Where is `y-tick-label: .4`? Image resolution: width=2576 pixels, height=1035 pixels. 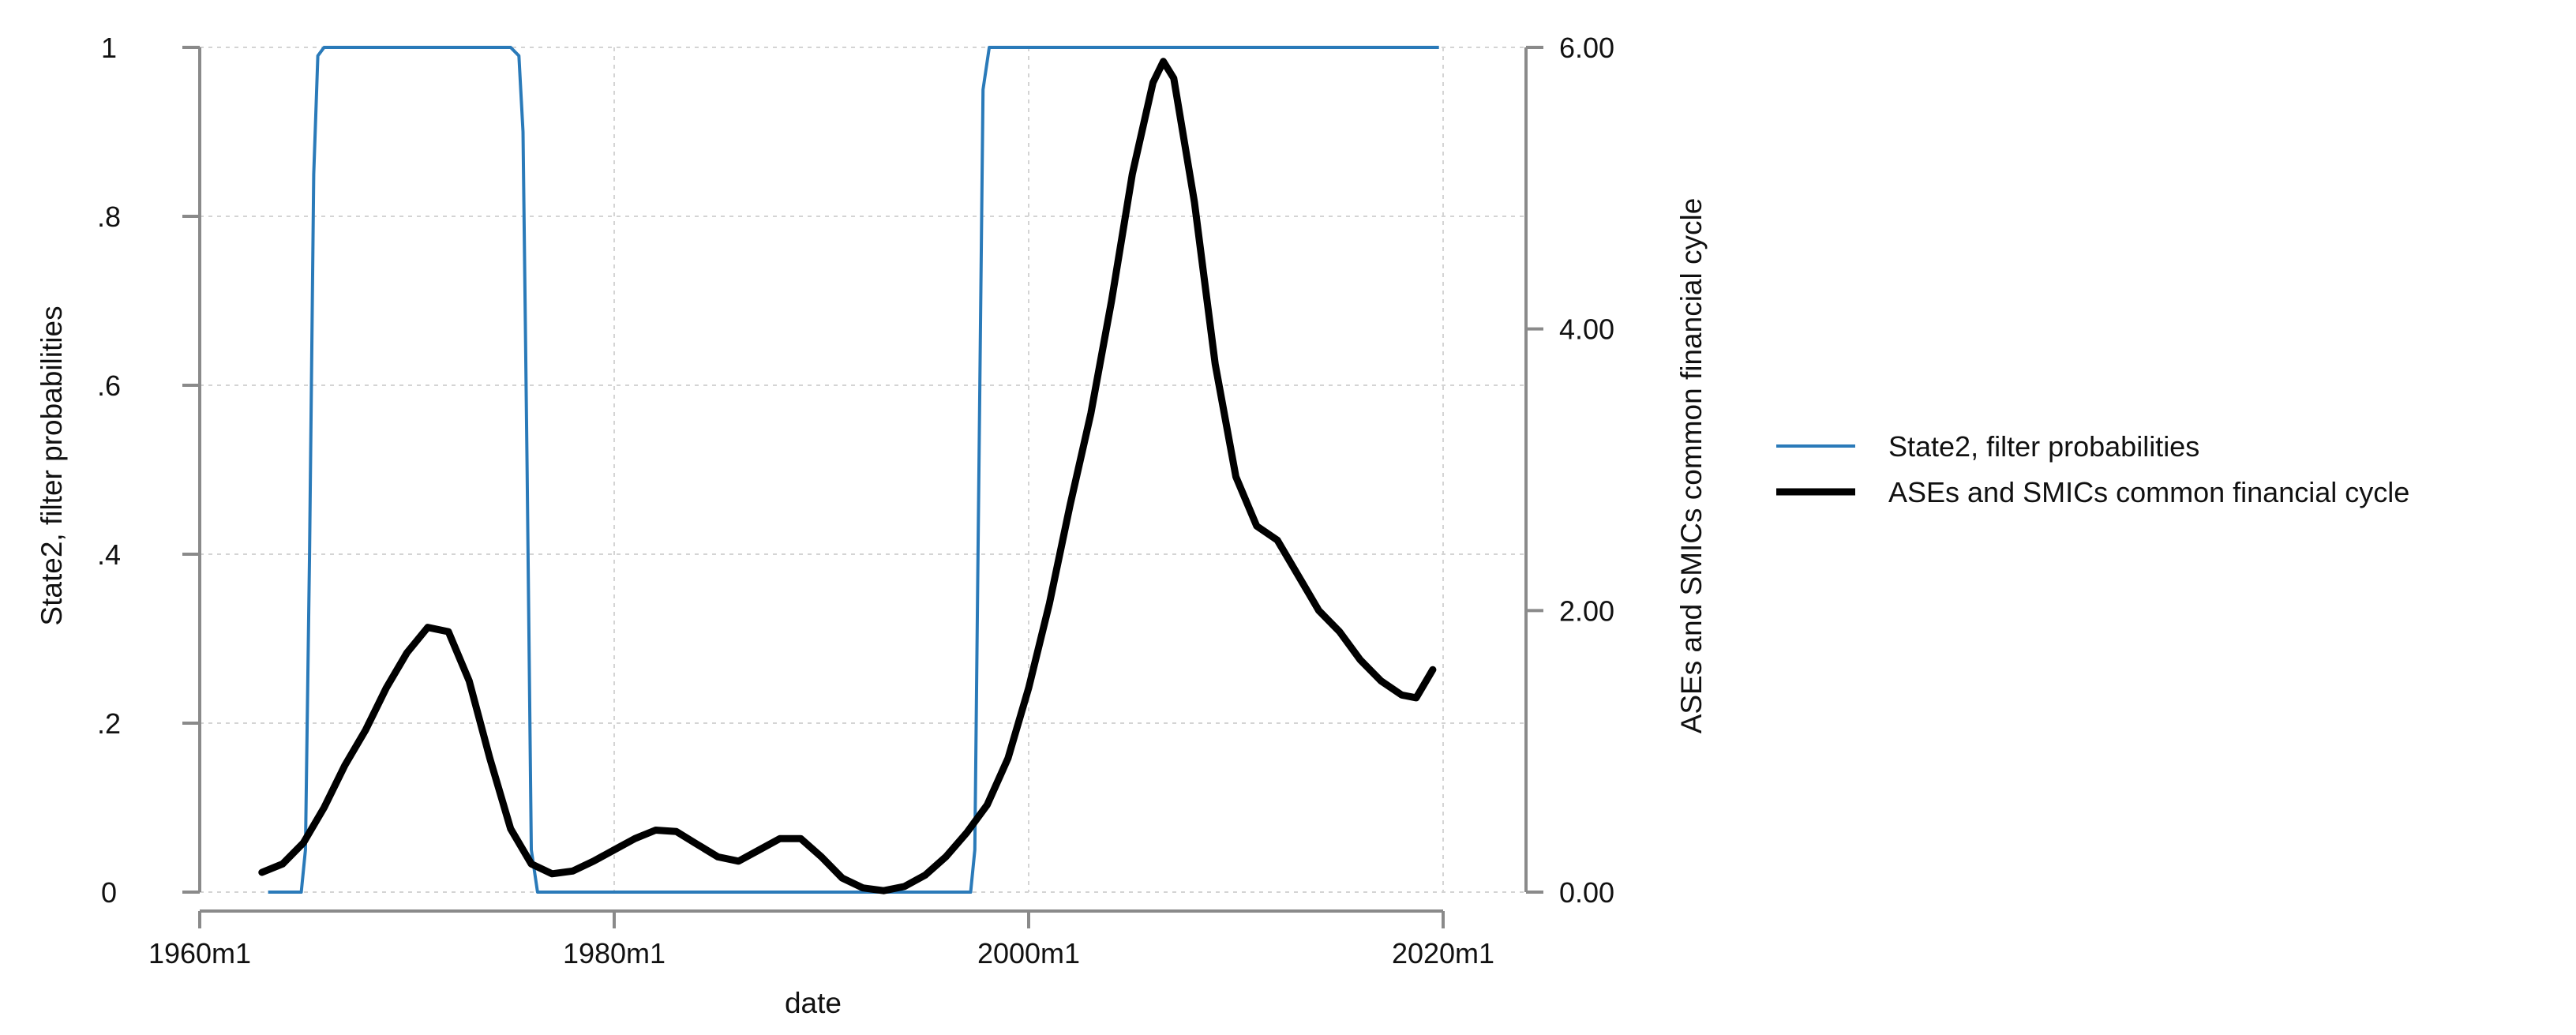 y-tick-label: .4 is located at coordinates (109, 554).